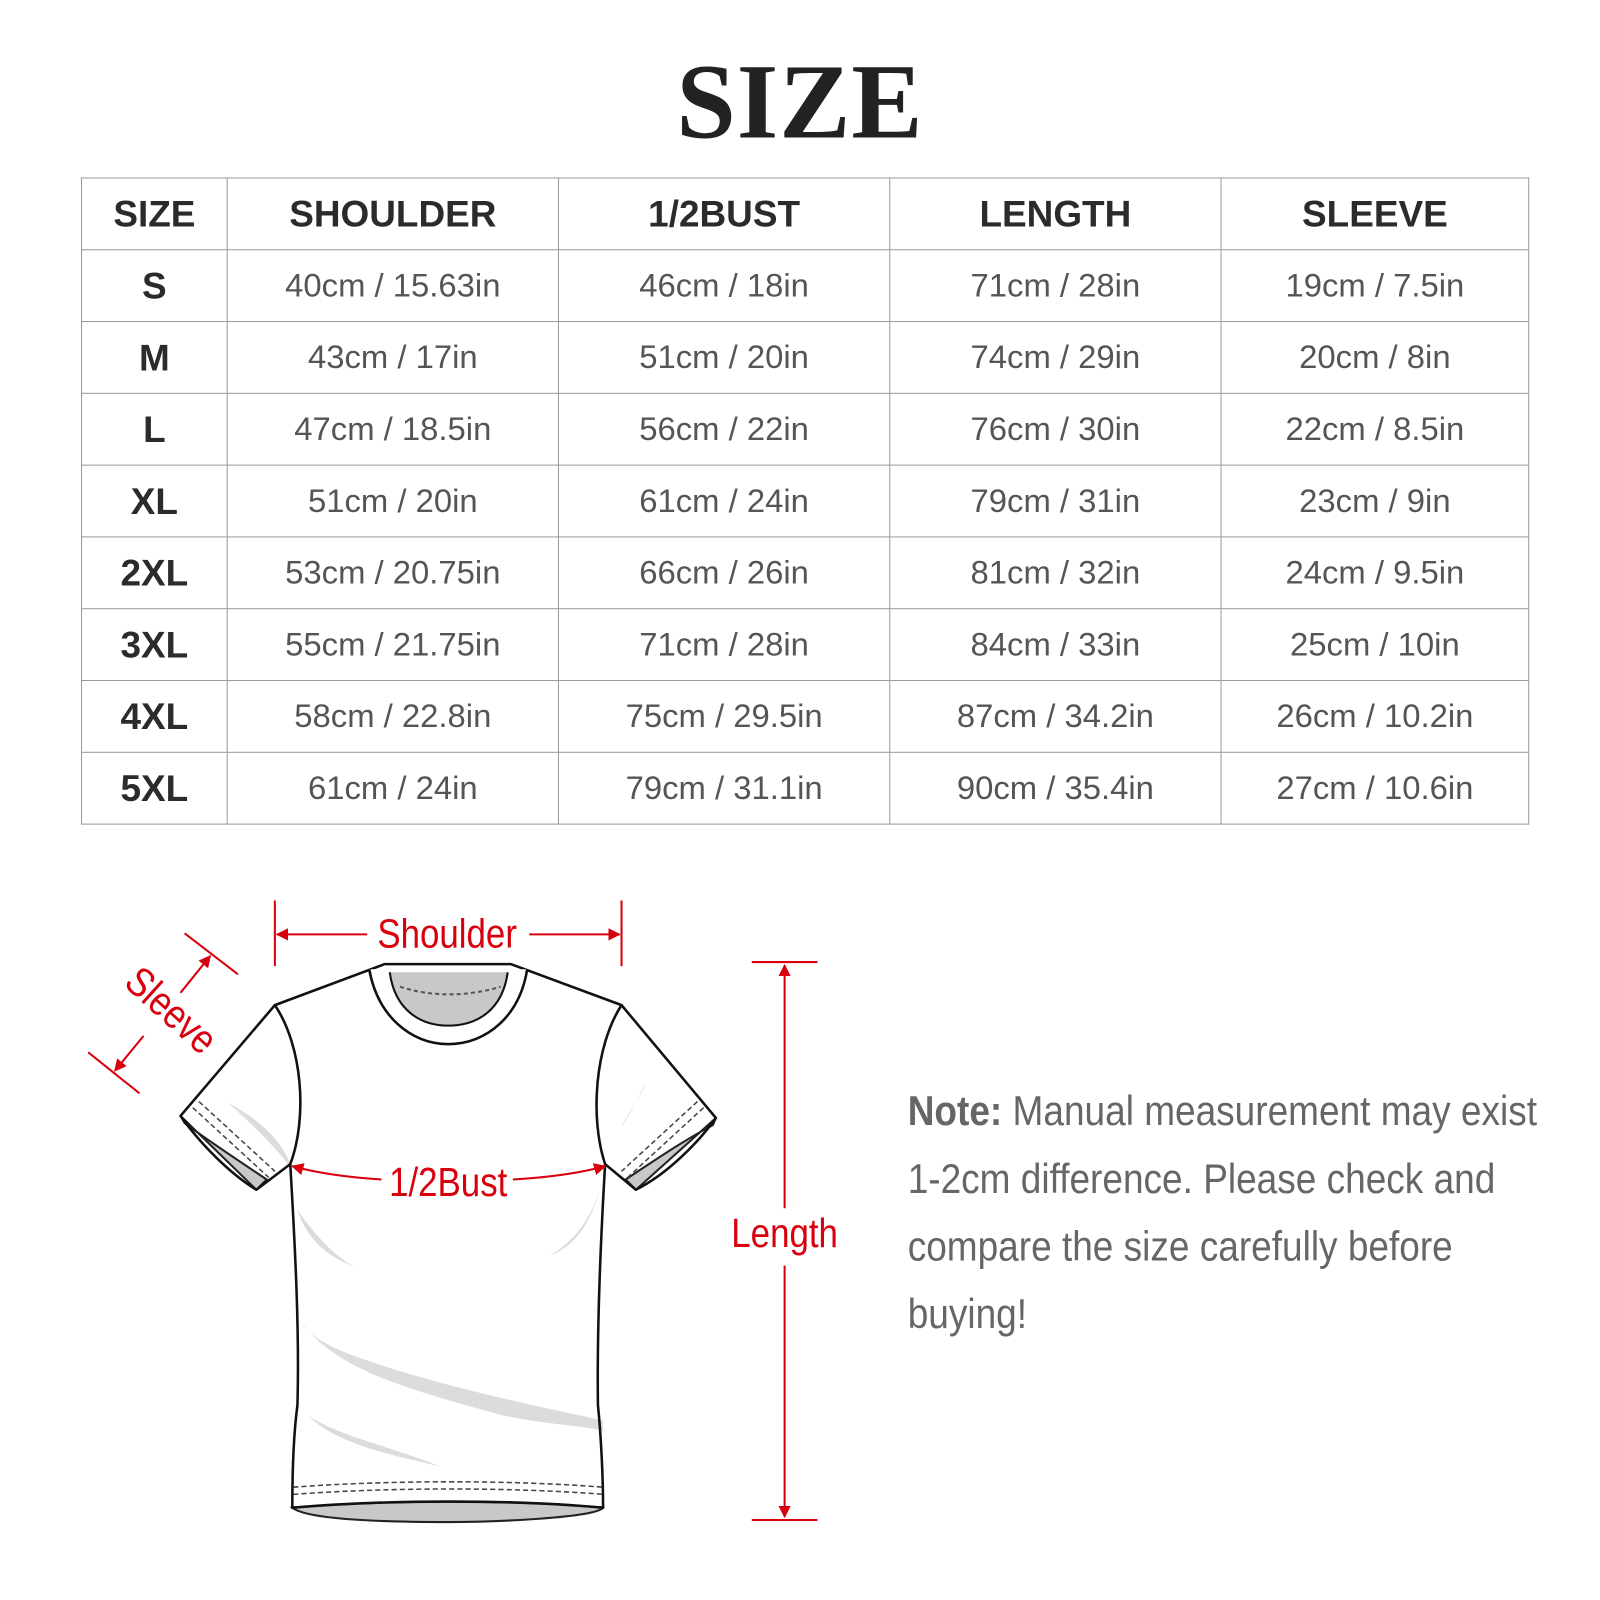  Describe the element at coordinates (955, 1111) in the screenshot. I see `note-label: Note:` at that location.